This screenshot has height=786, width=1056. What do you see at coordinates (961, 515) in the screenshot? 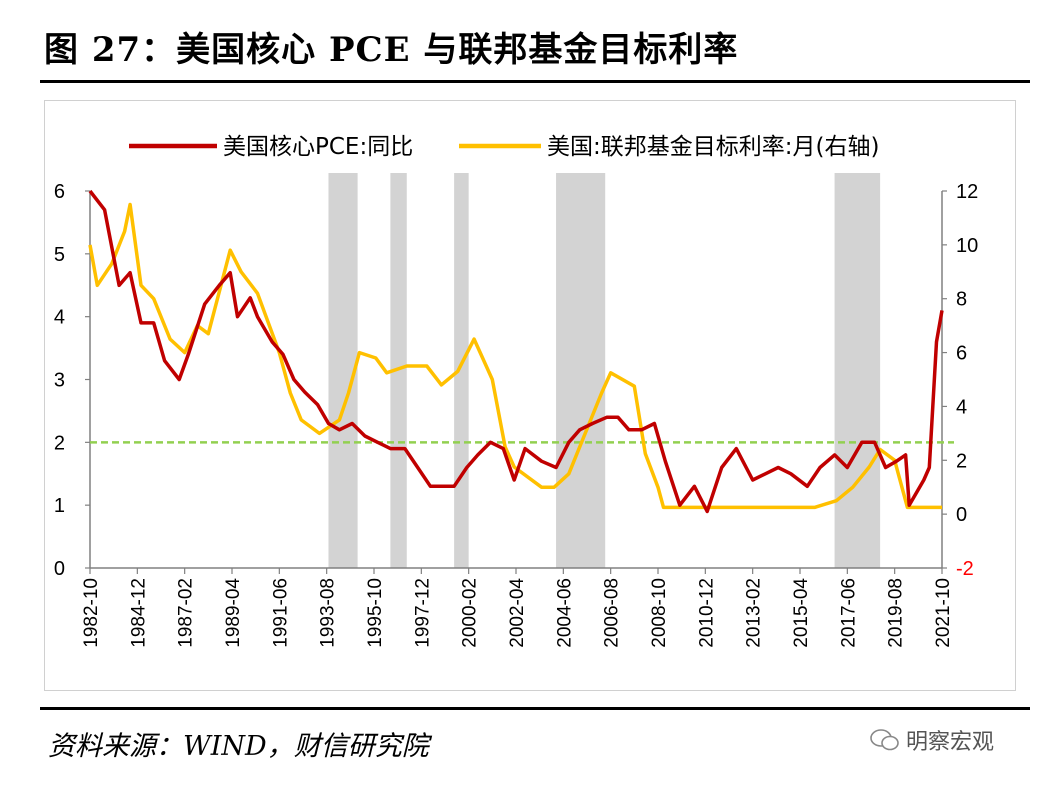
I see `y-right-tick-label: 0` at bounding box center [961, 515].